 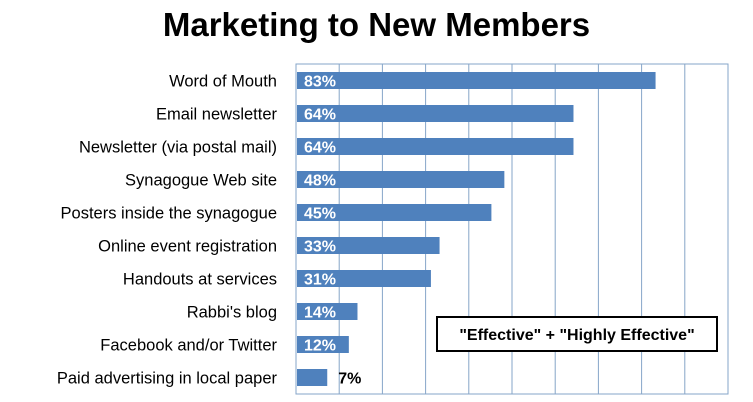 What do you see at coordinates (232, 313) in the screenshot?
I see `category-label: Rabbi's blog` at bounding box center [232, 313].